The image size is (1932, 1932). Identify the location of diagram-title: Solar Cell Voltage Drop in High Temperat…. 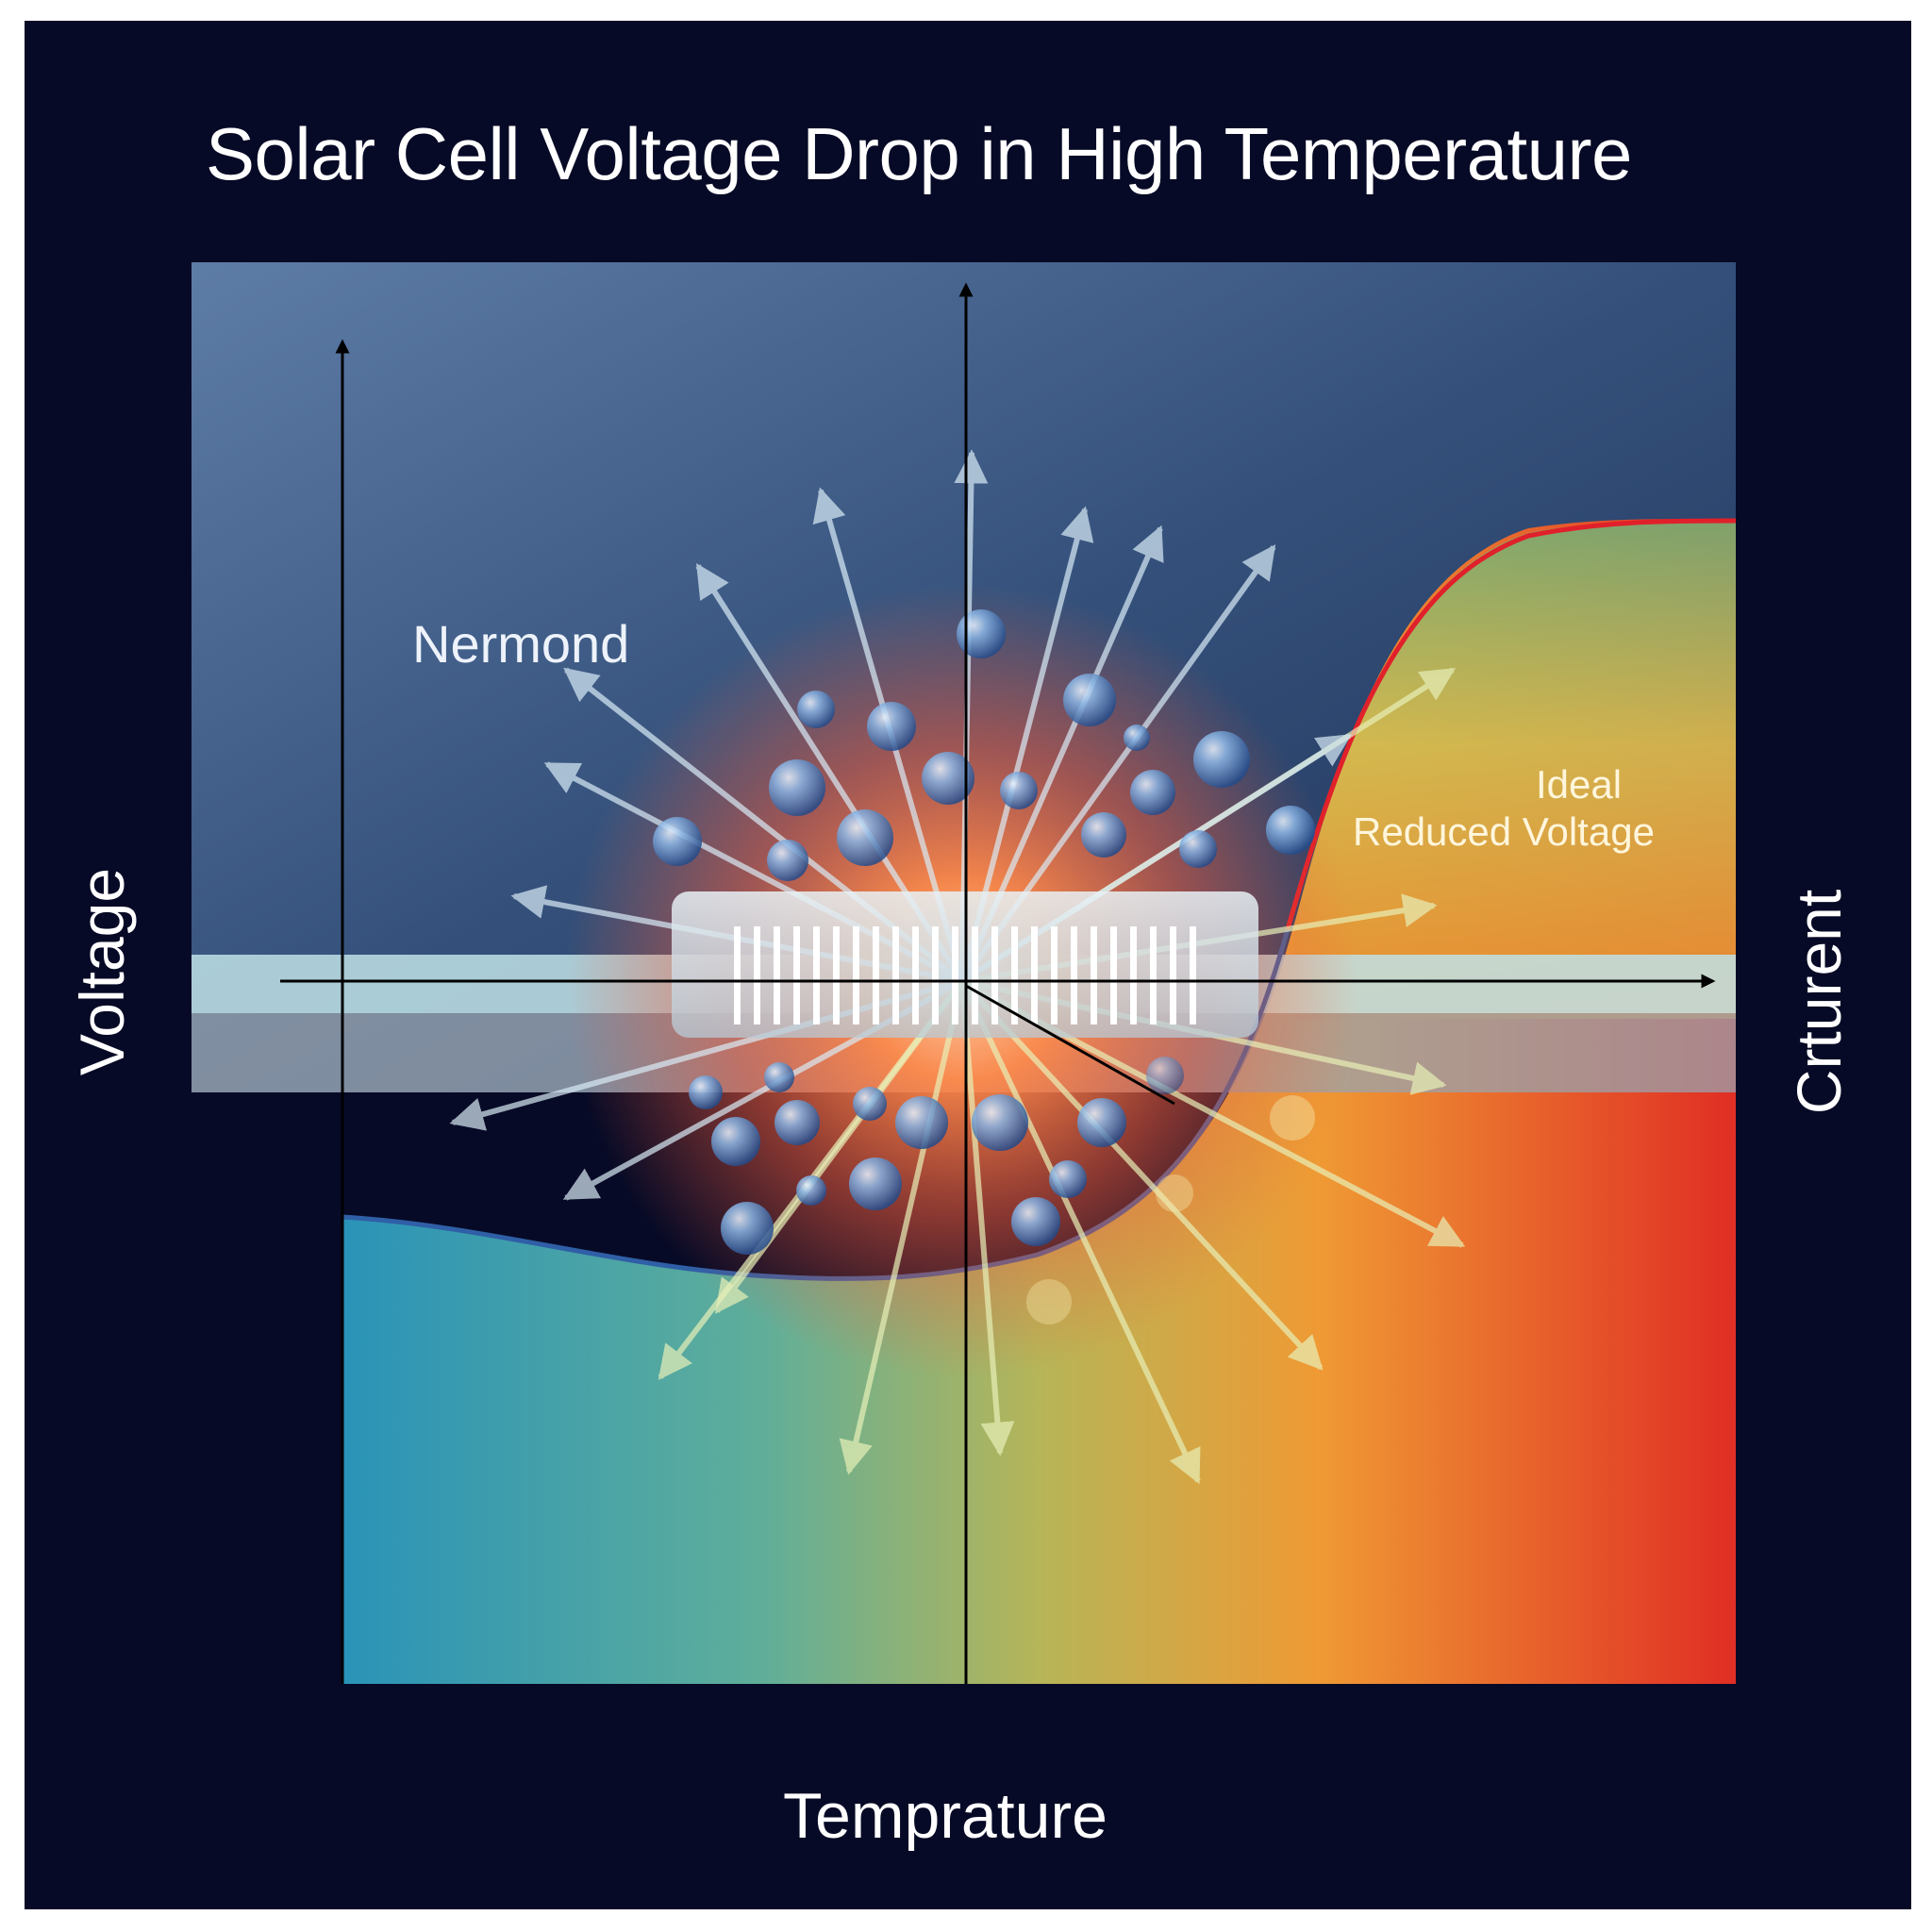
(919, 153).